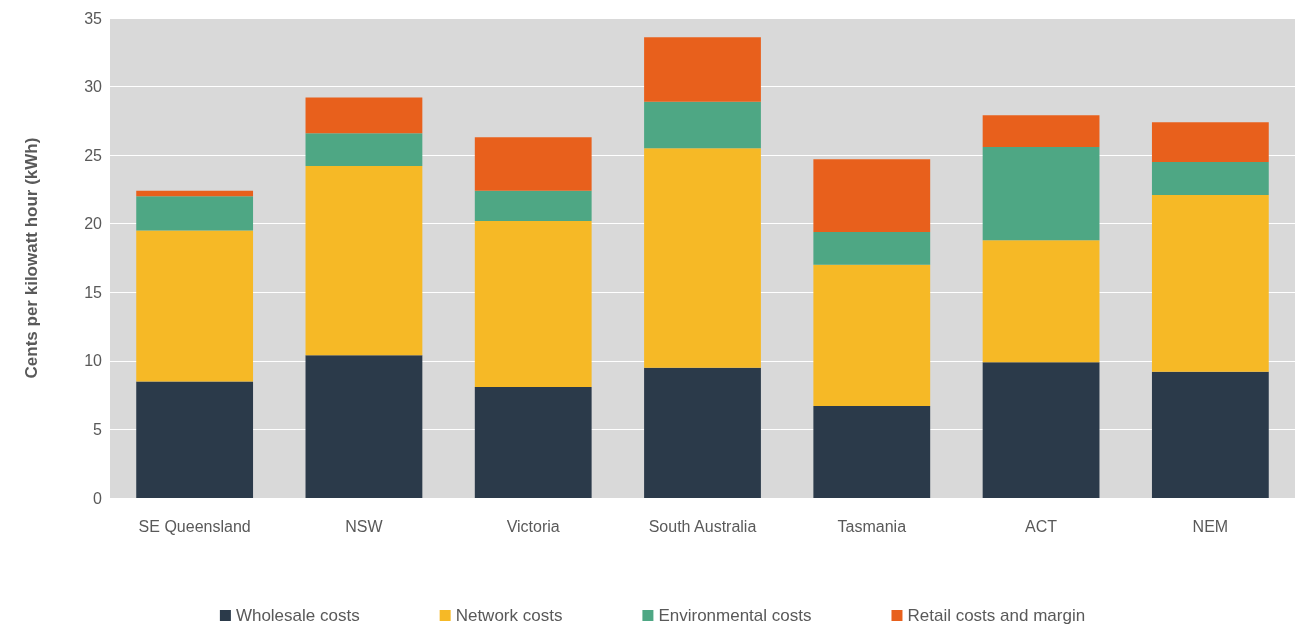 The image size is (1305, 633). I want to click on legend-label: Retail costs and margin, so click(996, 615).